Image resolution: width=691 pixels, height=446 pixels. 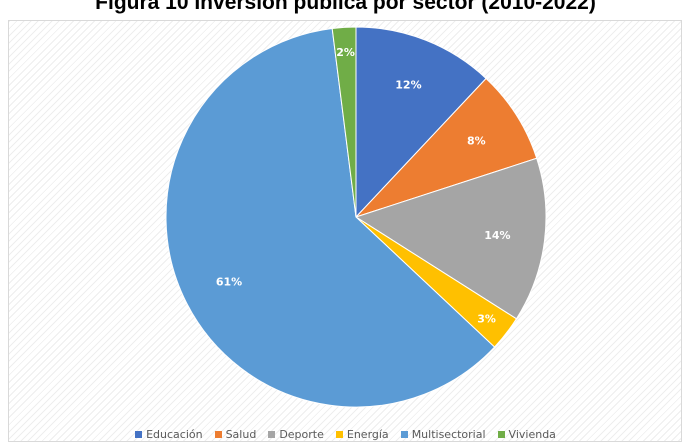 I want to click on legend-label-3: Energía, so click(x=367, y=434).